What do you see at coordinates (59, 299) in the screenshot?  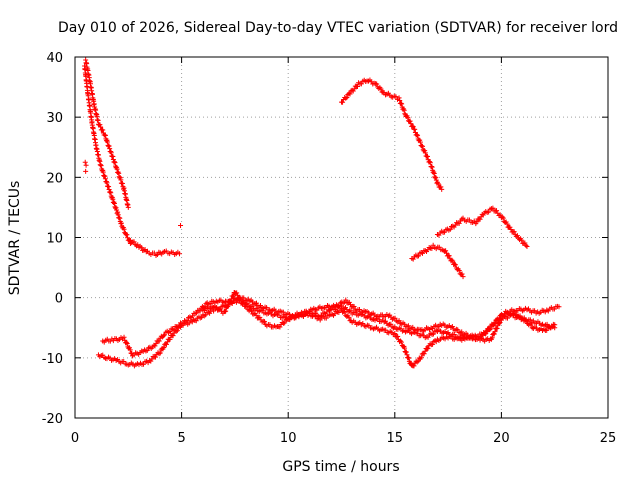 I see `y-tick-label: 0` at bounding box center [59, 299].